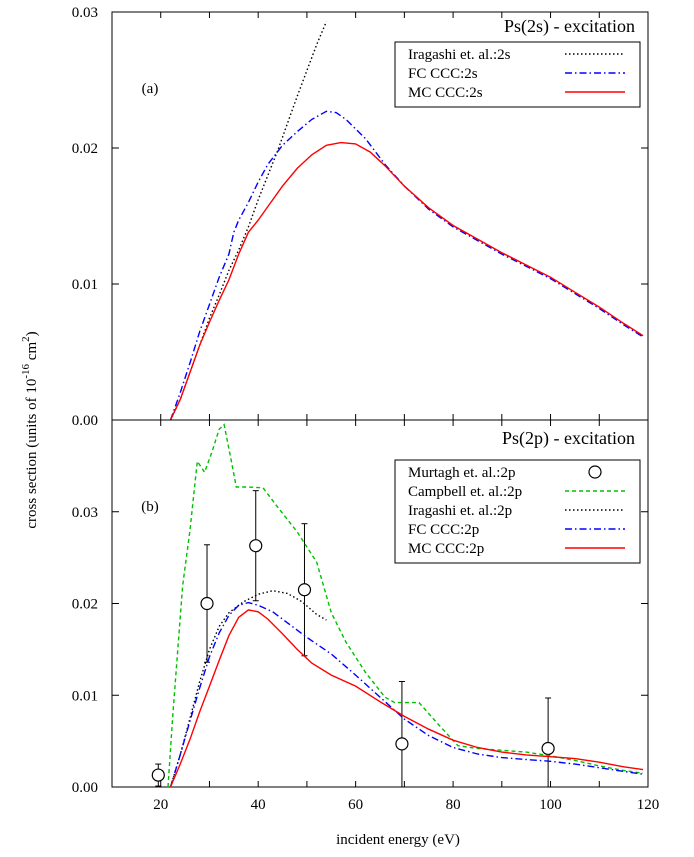 The image size is (694, 857). Describe the element at coordinates (445, 93) in the screenshot. I see `legend-label: MC CCC:2s` at that location.